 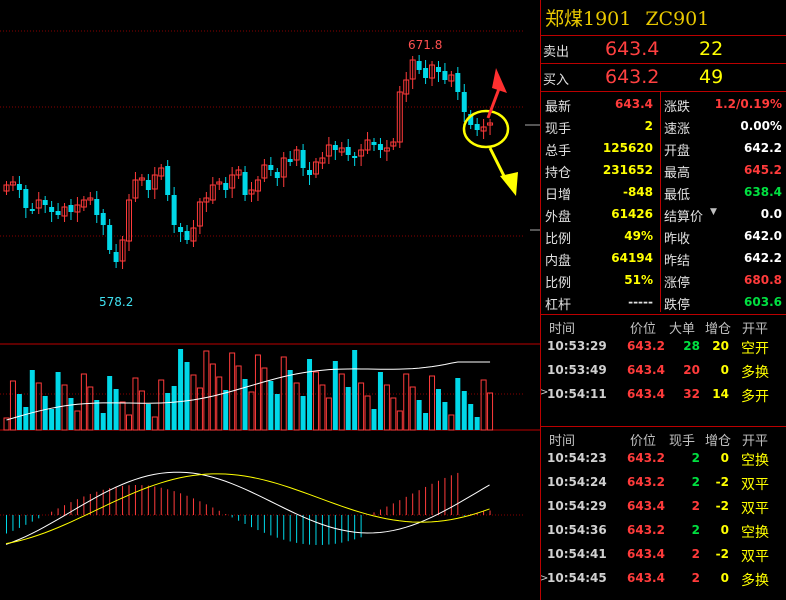 What do you see at coordinates (558, 305) in the screenshot?
I see `quote-key: 杠杆` at bounding box center [558, 305].